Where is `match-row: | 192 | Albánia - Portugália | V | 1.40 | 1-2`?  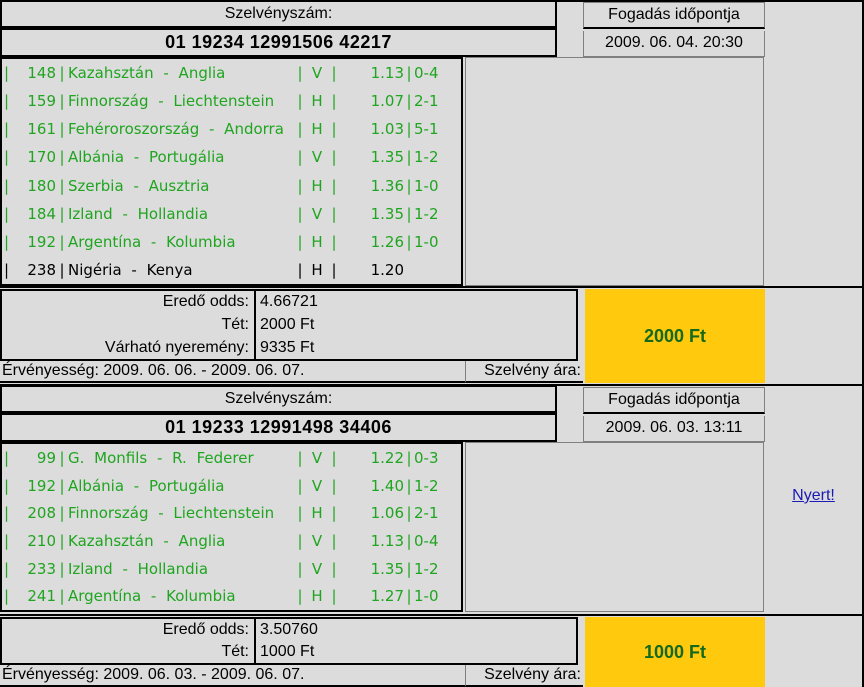
match-row: | 192 | Albánia - Portugália | V | 1.40 | 1-2 is located at coordinates (231, 486).